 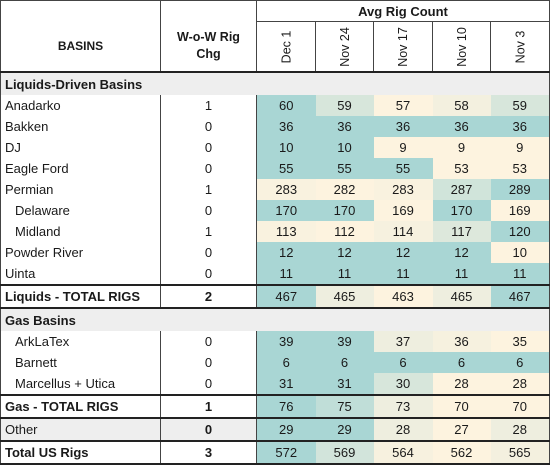 I want to click on table-row: Barnett 0 6 6 6 6 6, so click(x=275, y=362).